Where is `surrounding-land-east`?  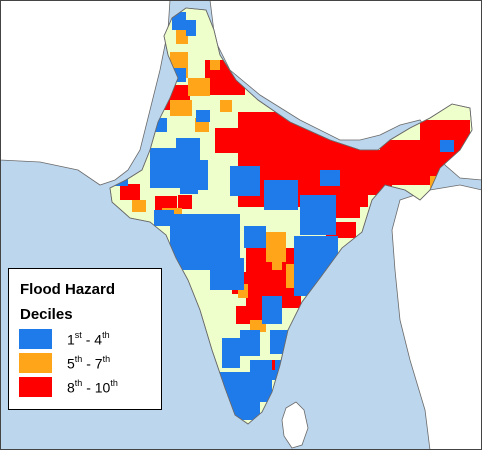
surrounding-land-east is located at coordinates (436, 317).